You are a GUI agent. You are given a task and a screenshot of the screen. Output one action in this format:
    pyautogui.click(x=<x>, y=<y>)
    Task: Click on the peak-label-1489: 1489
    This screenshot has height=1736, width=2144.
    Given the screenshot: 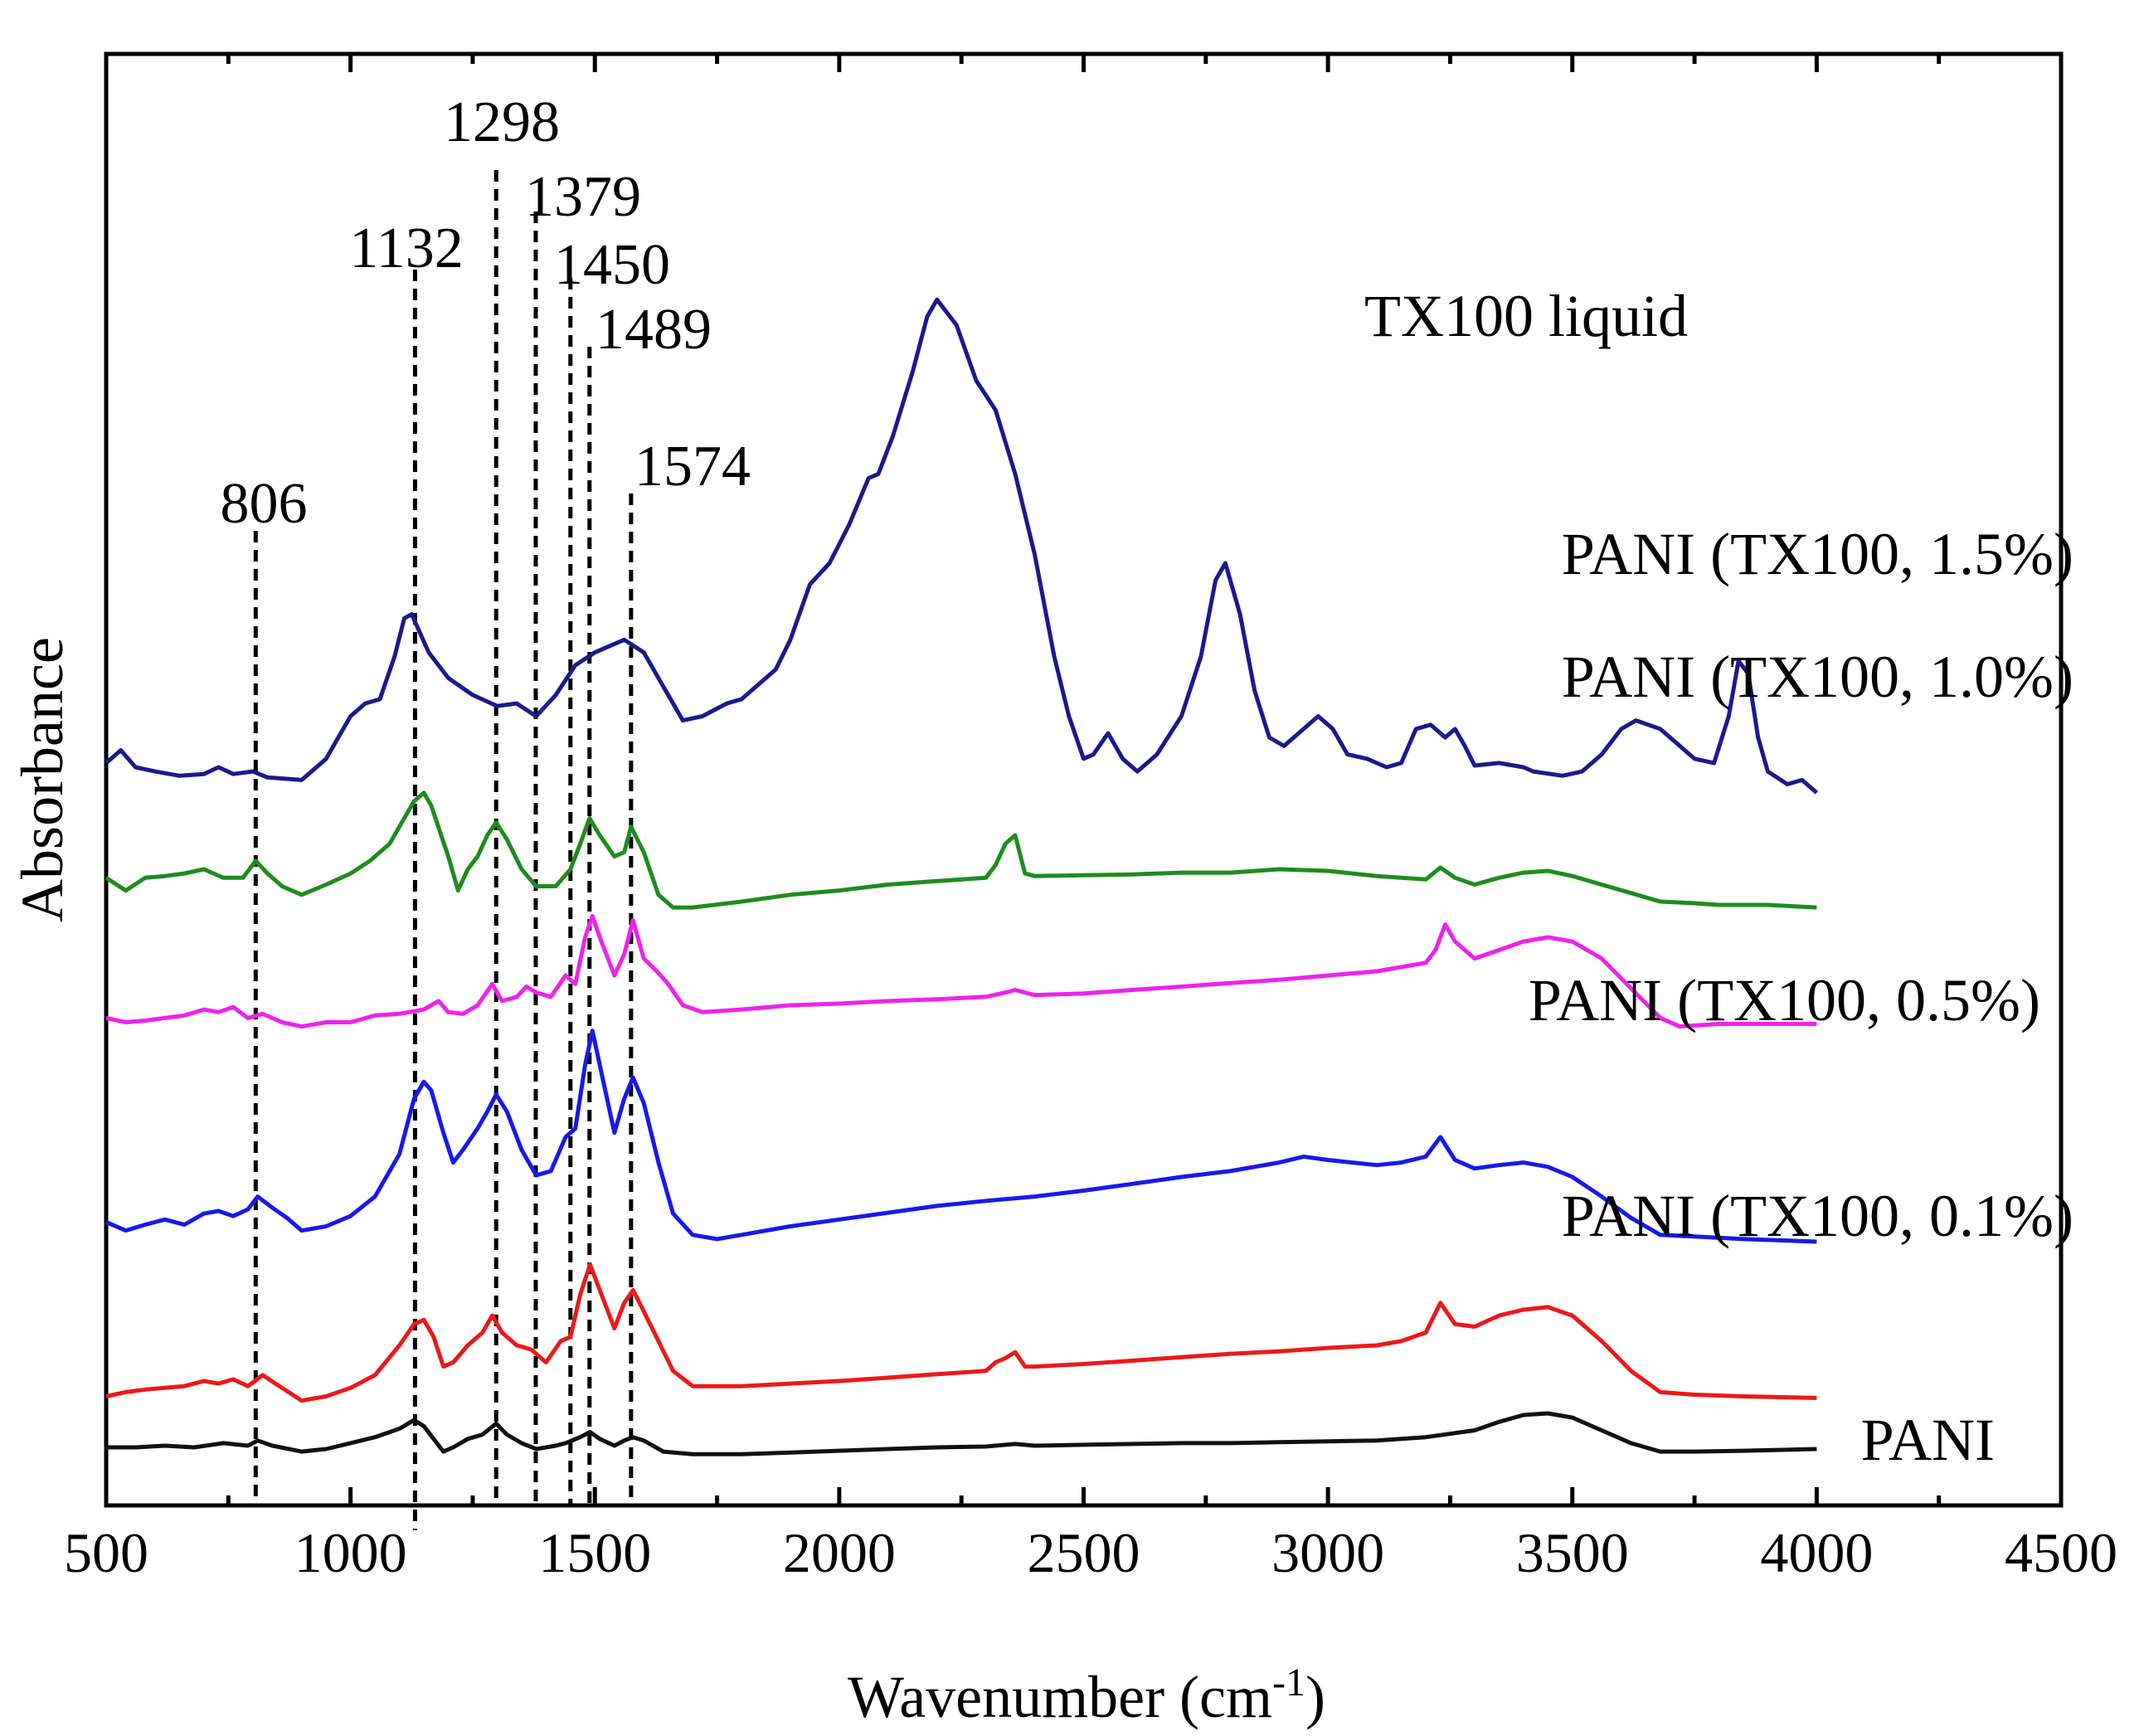 What is the action you would take?
    pyautogui.click(x=654, y=330)
    